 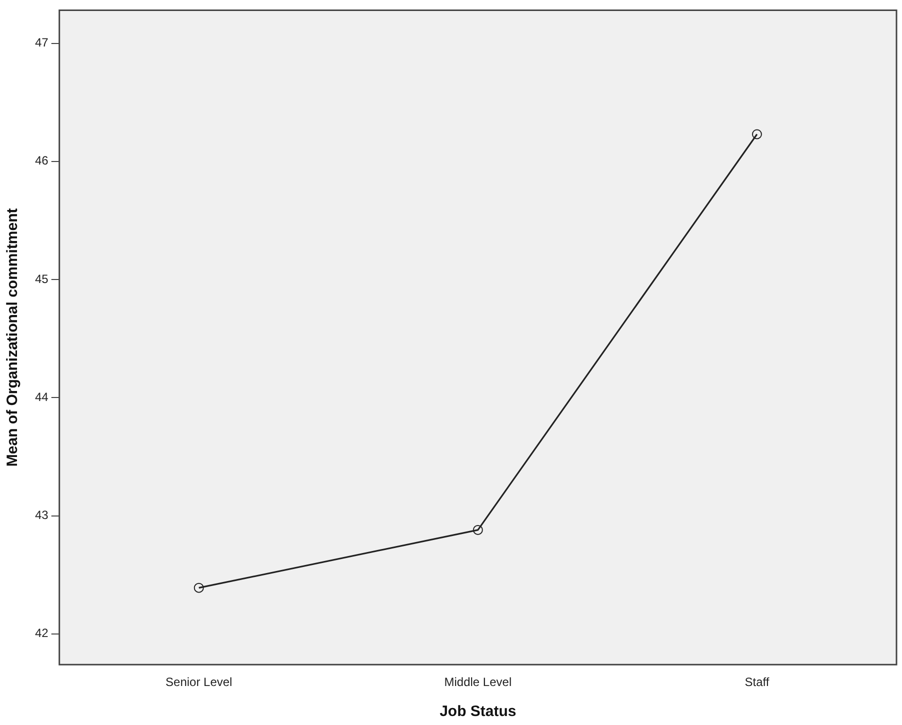 I want to click on x-tick-label: Middle Level, so click(x=478, y=682).